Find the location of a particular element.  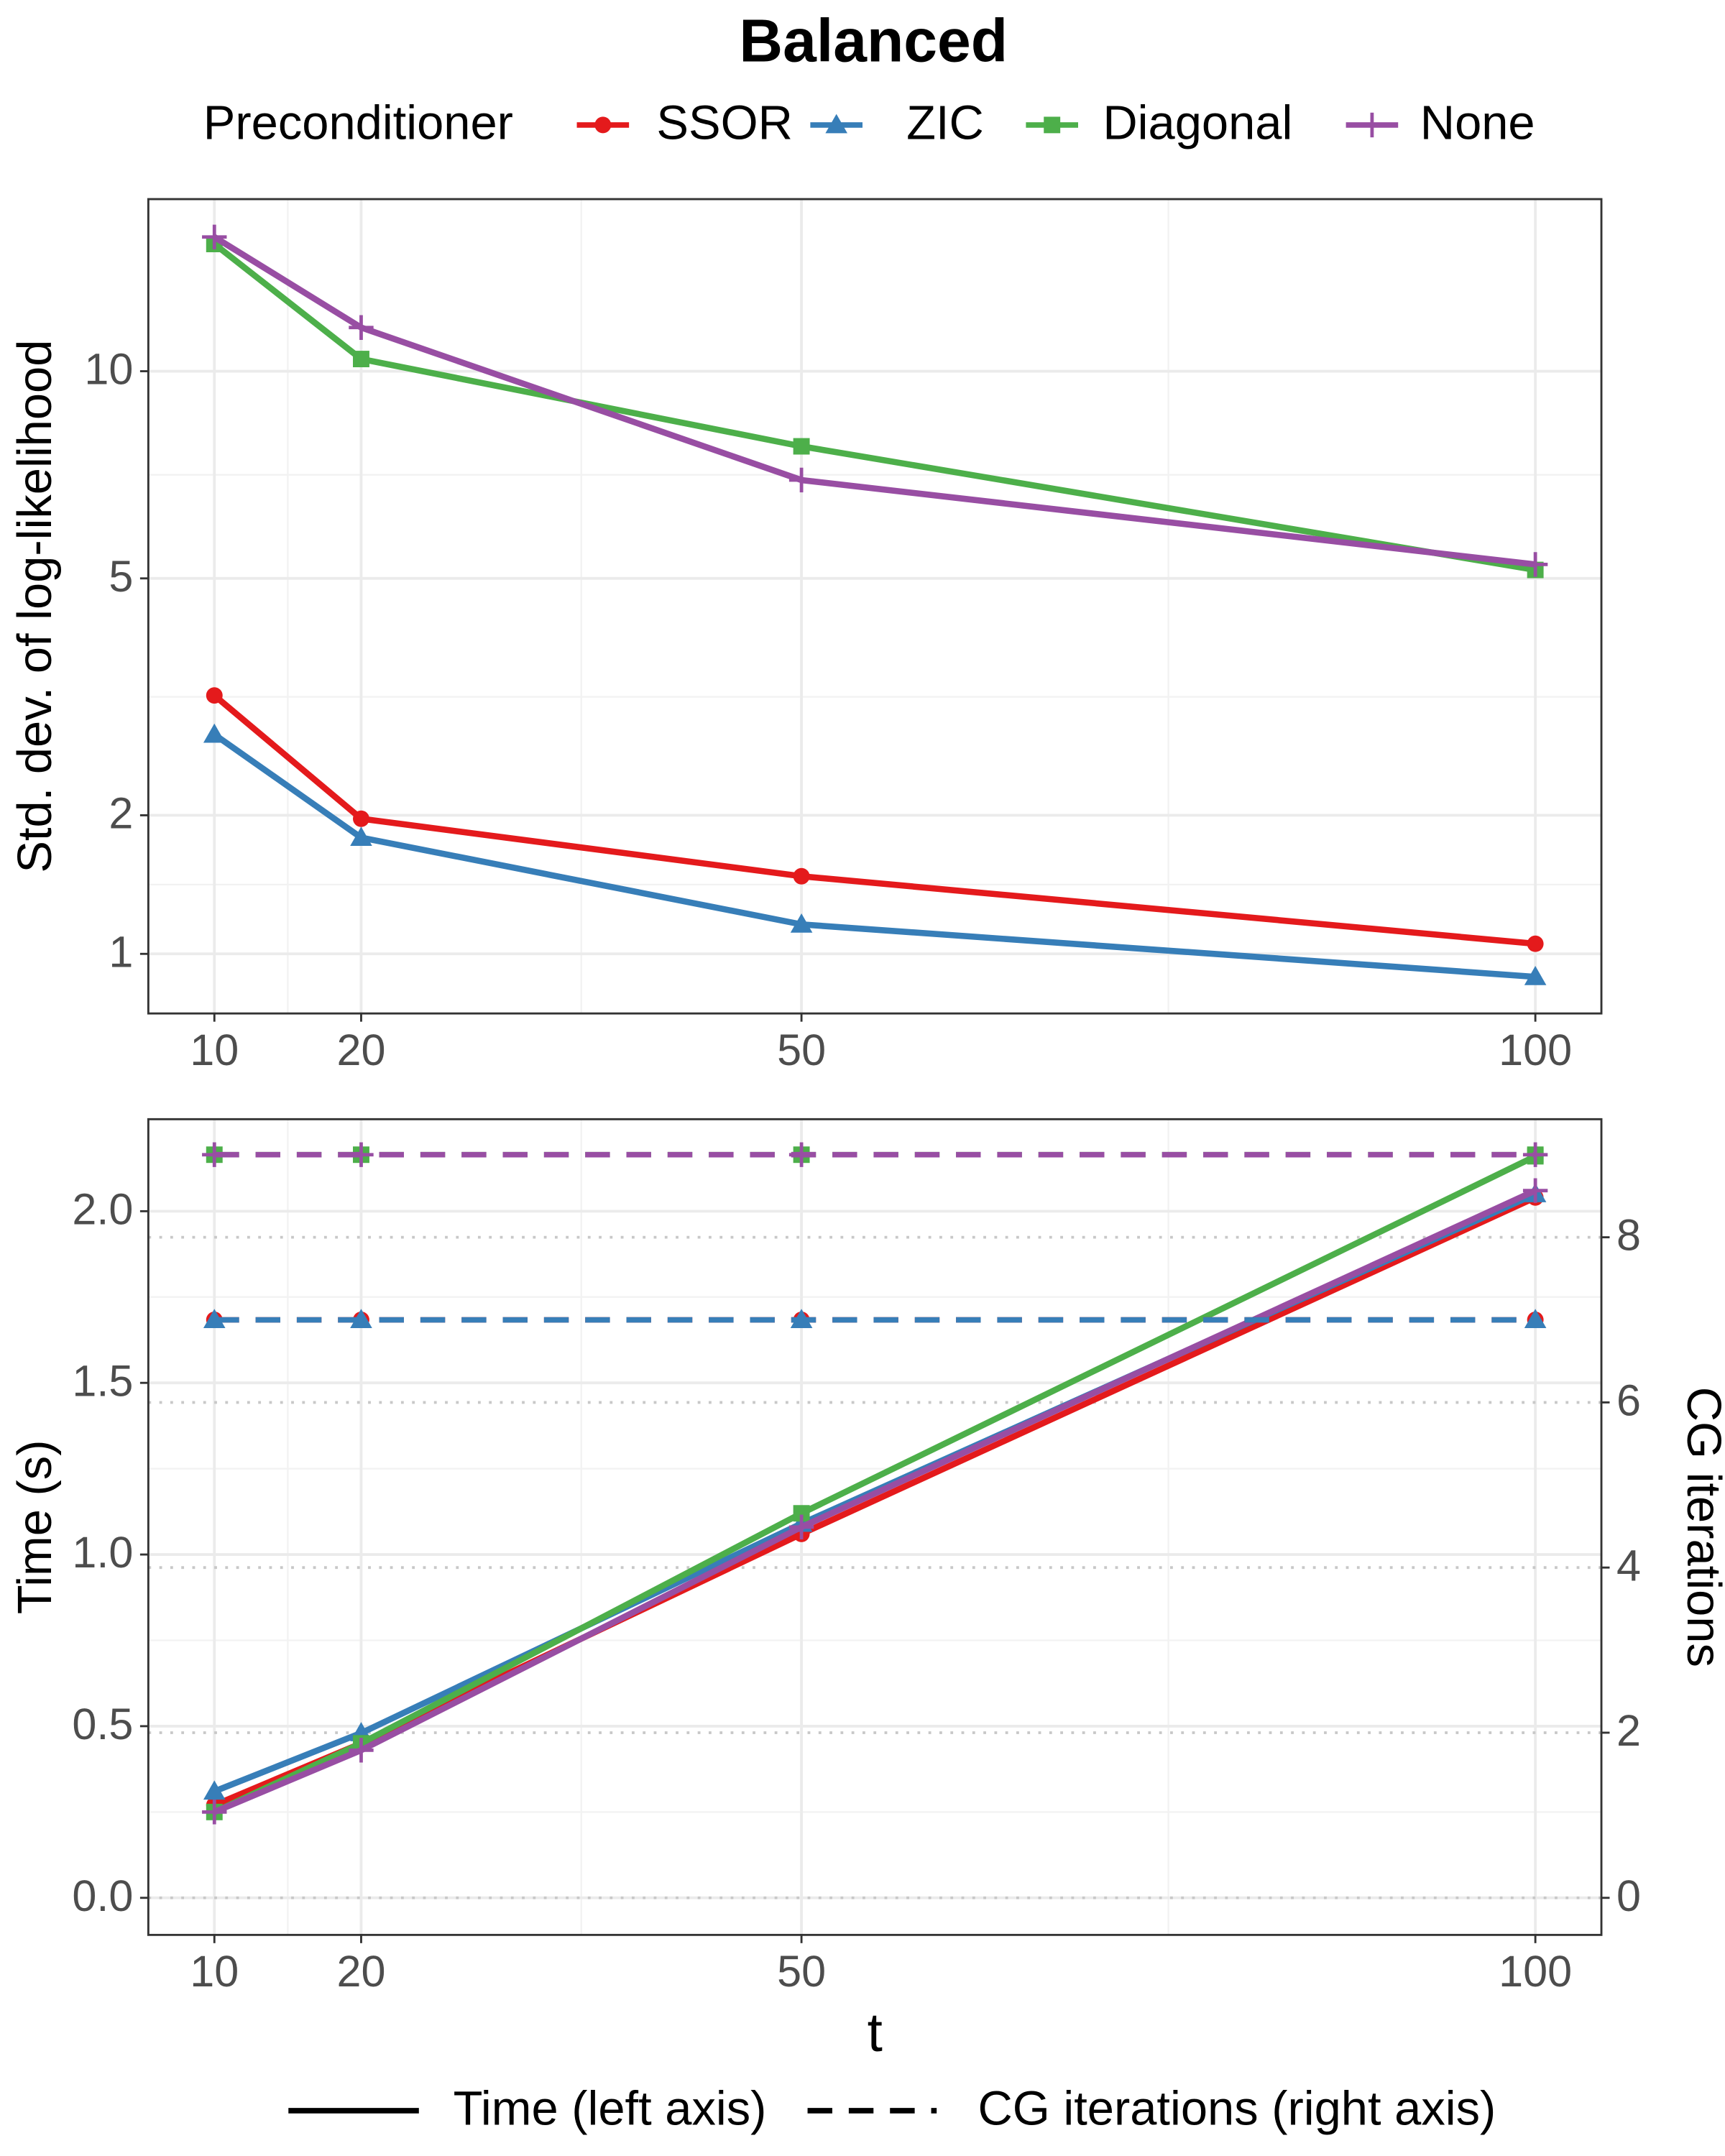

legend-label: SSOR is located at coordinates (724, 123).